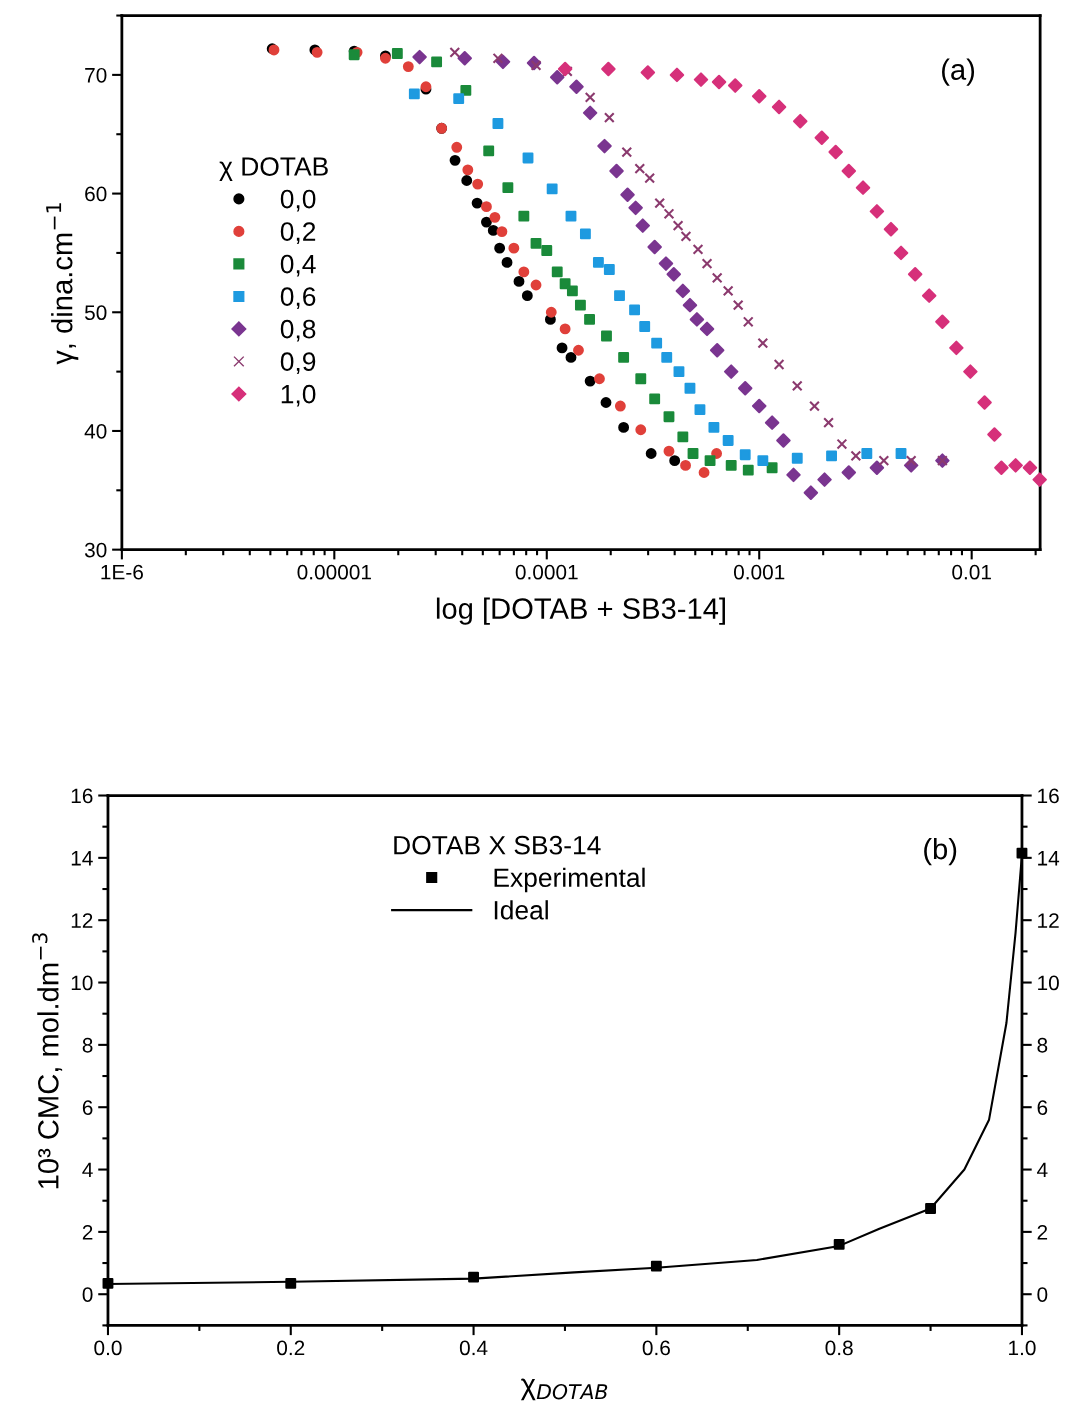 The height and width of the screenshot is (1413, 1069). Describe the element at coordinates (95, 431) in the screenshot. I see `y-tick-label: 40` at that location.